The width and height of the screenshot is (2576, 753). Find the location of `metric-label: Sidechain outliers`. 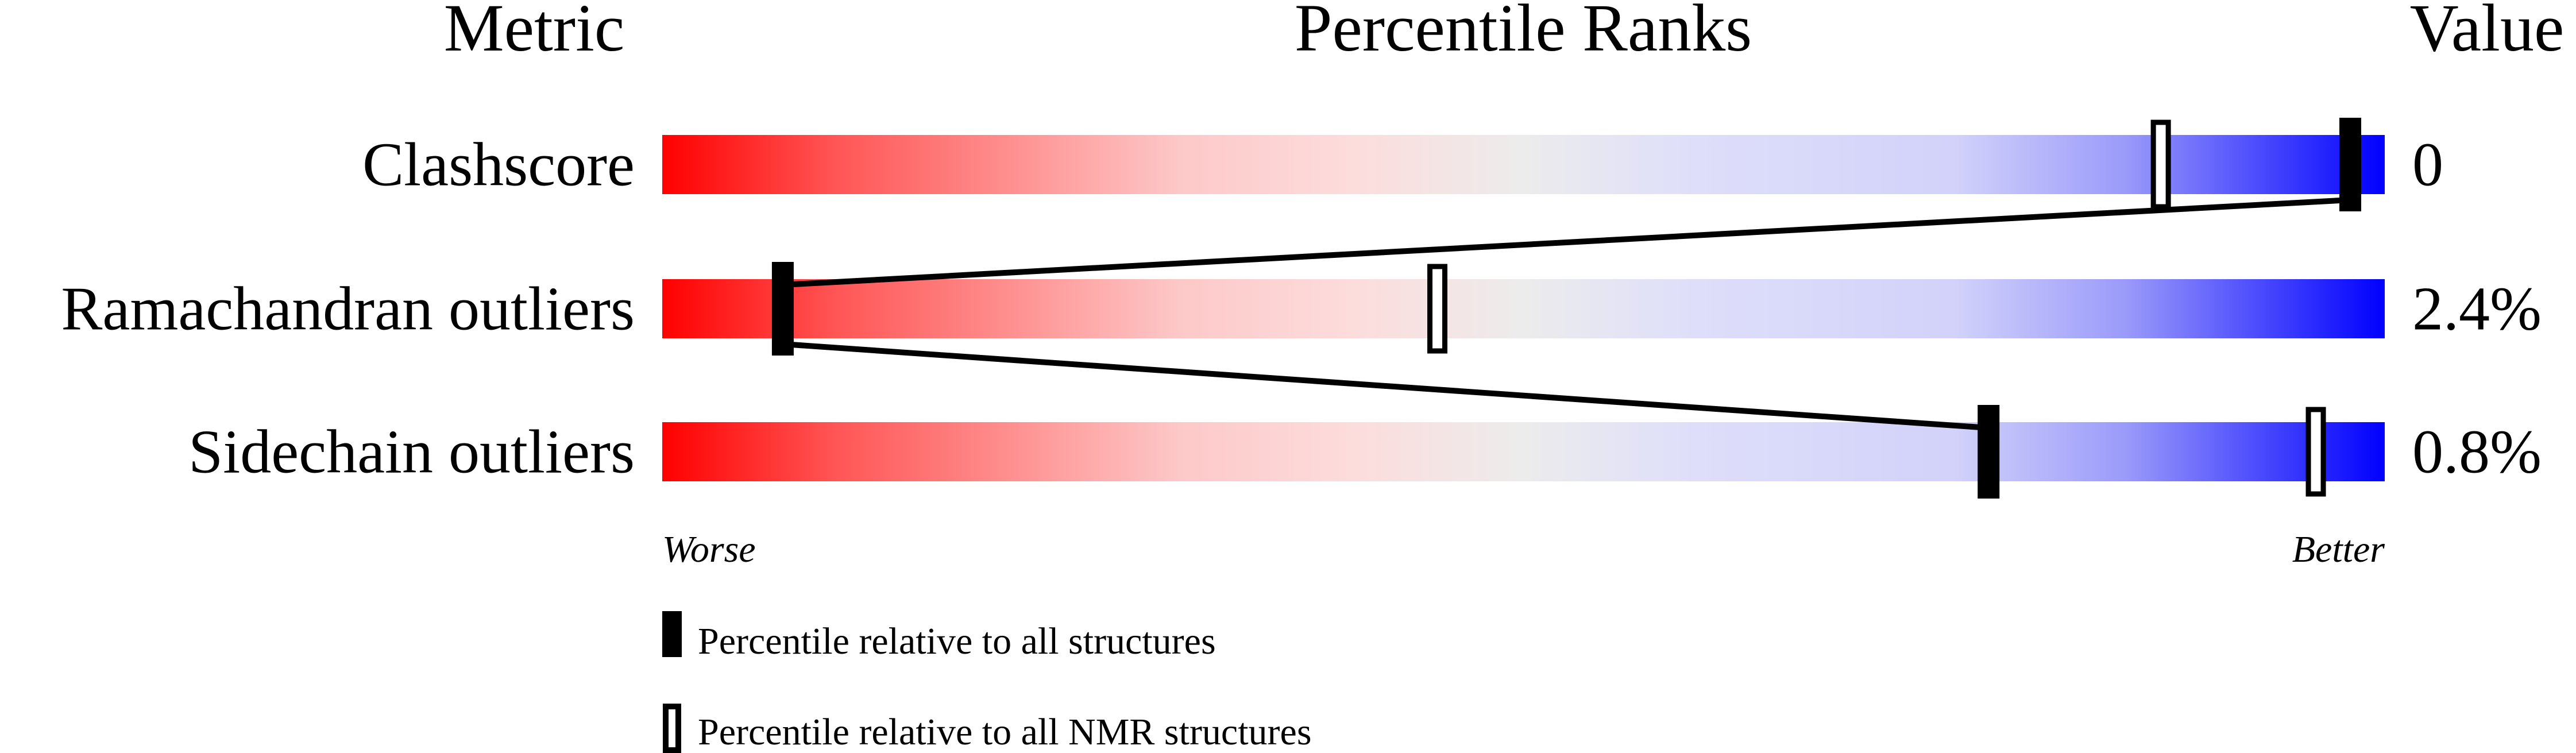

metric-label: Sidechain outliers is located at coordinates (411, 452).